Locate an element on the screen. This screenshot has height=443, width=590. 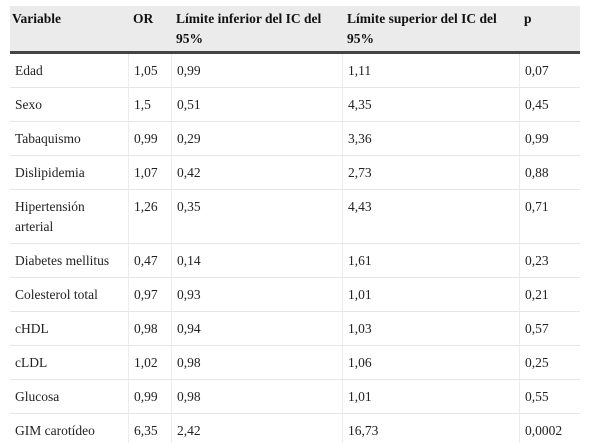
cell-or: 1,05 is located at coordinates (150, 71).